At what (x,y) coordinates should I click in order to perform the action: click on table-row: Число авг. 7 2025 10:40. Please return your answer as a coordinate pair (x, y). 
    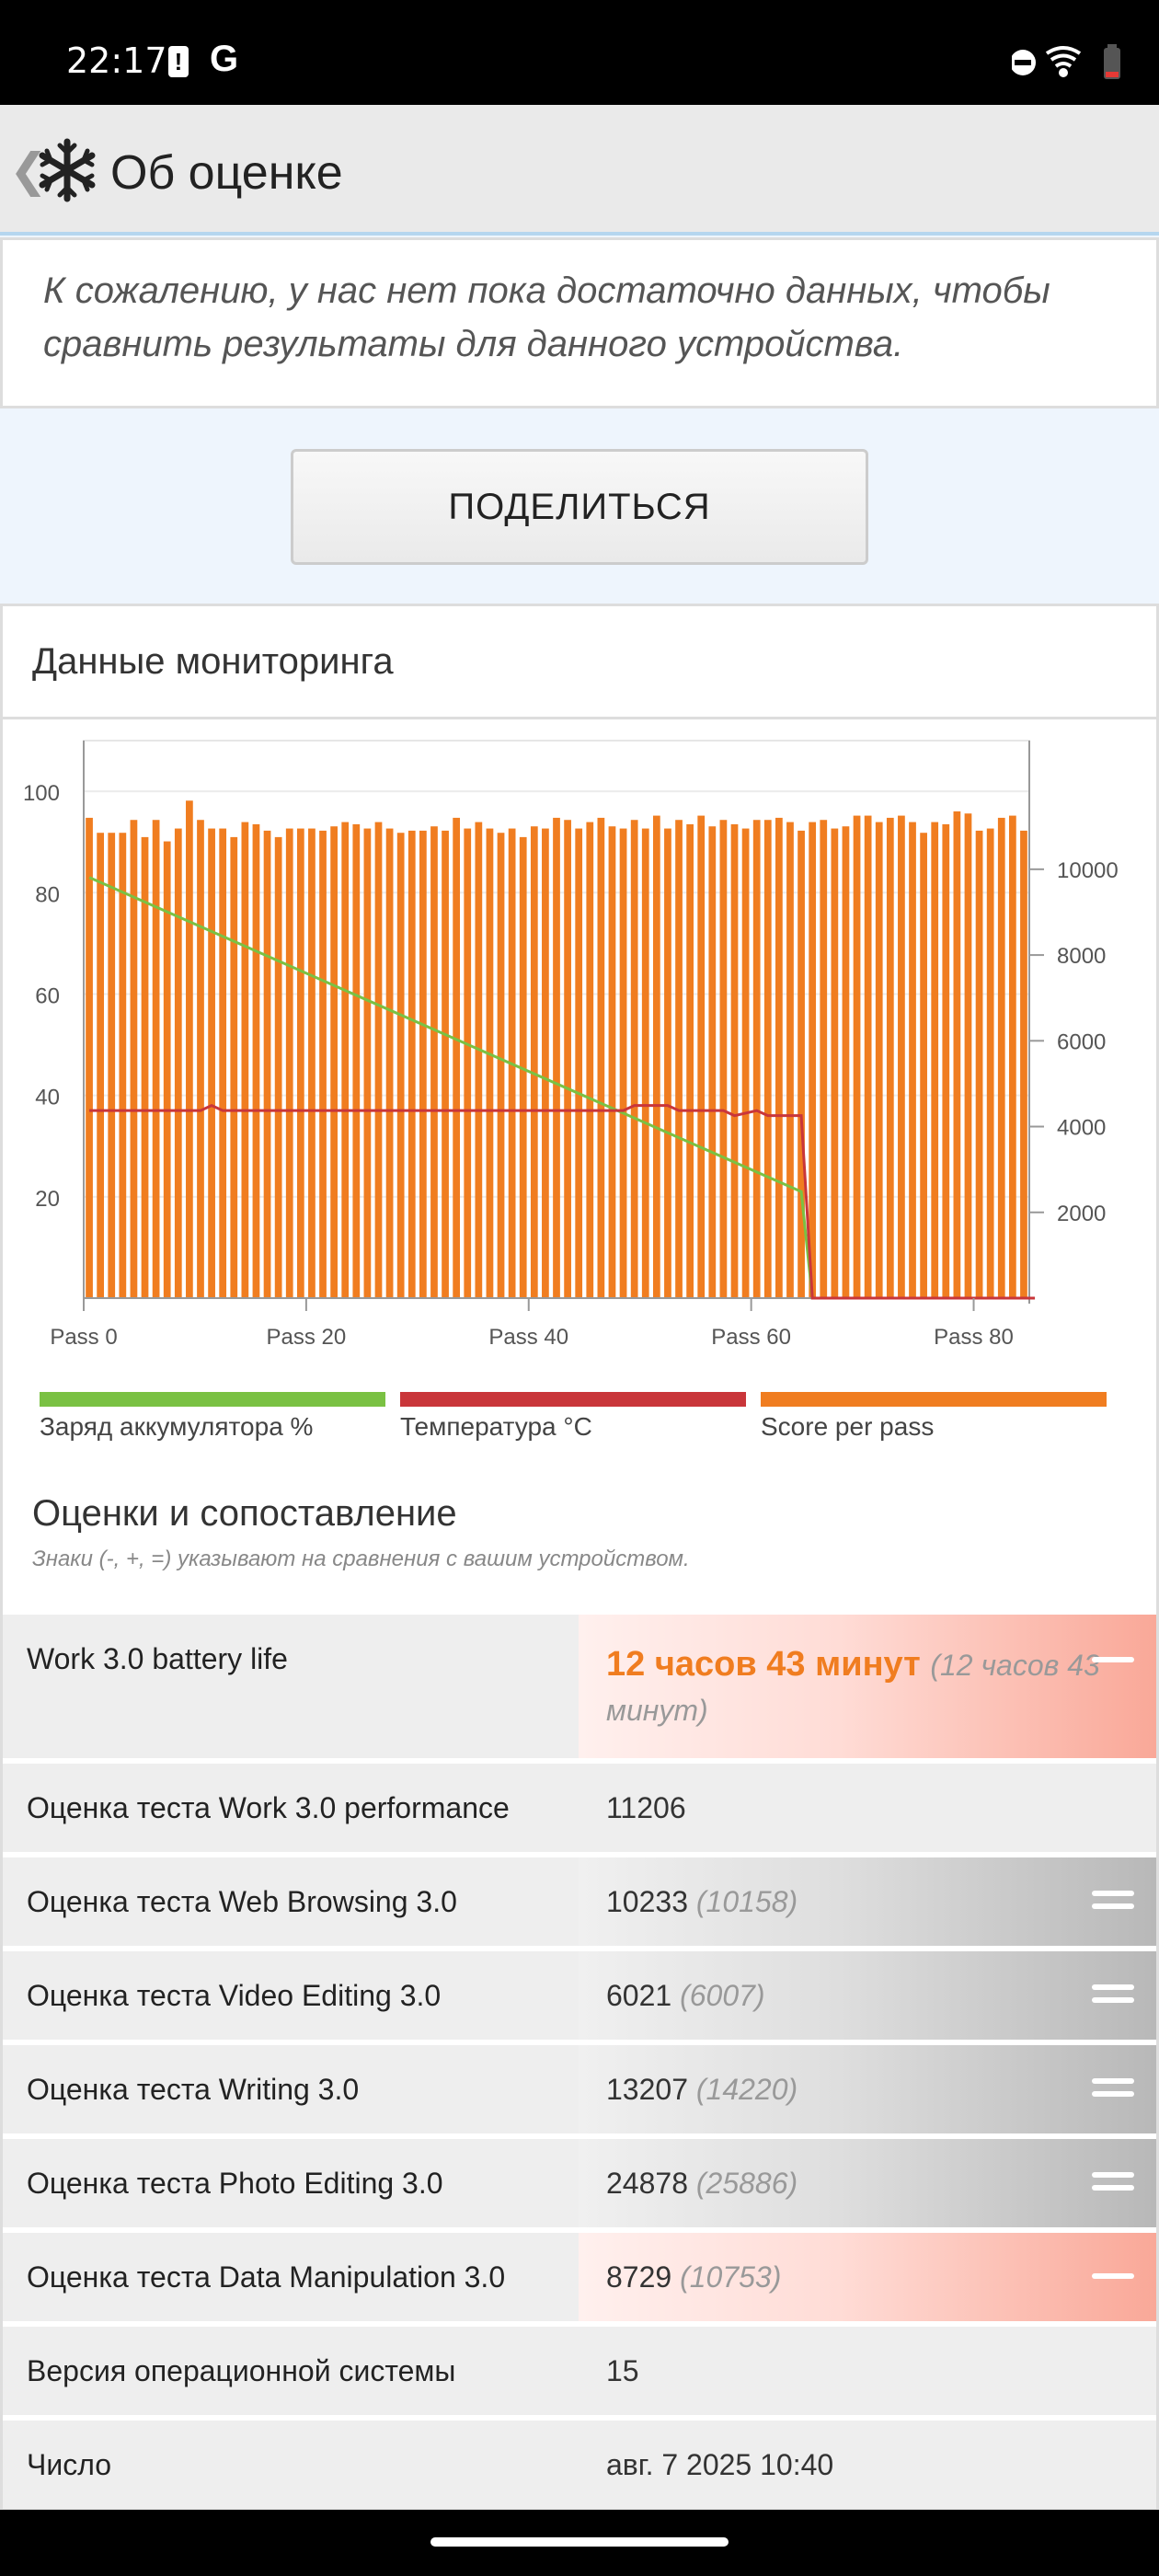
    Looking at the image, I should click on (579, 2465).